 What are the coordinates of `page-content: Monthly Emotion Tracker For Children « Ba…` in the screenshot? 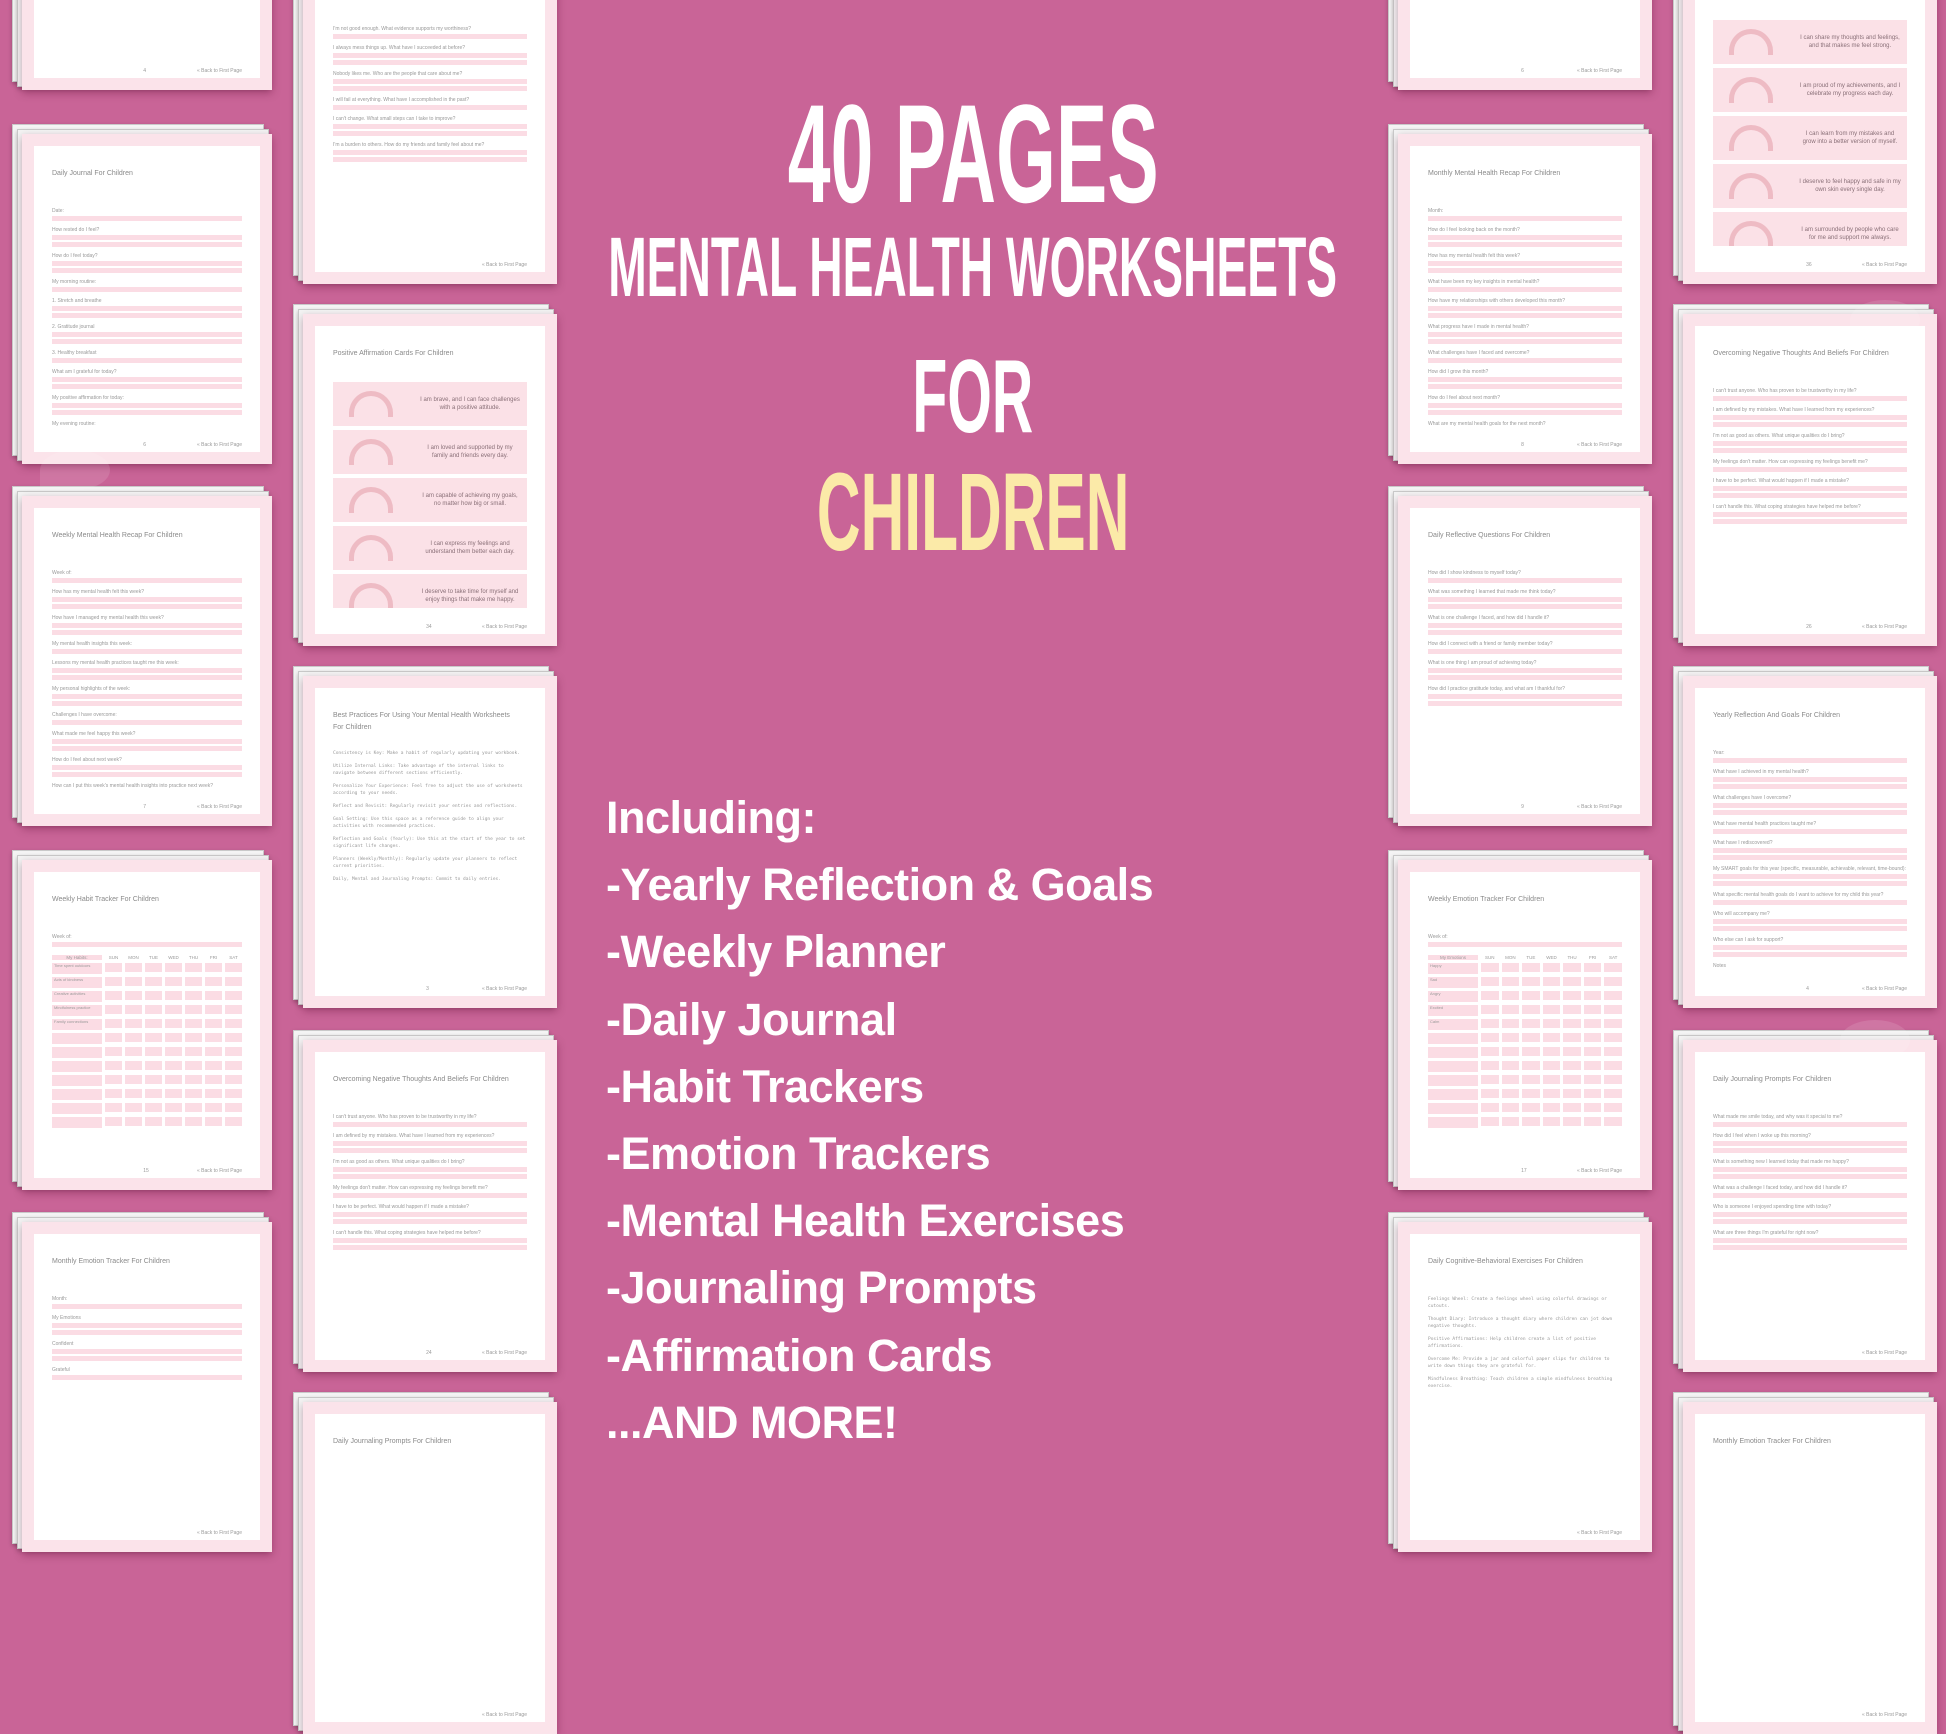 It's located at (1810, 1568).